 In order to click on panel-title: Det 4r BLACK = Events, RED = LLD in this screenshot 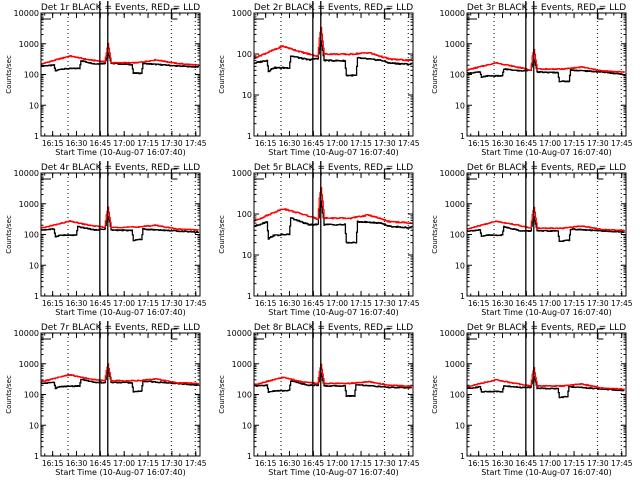, I will do `click(120, 168)`.